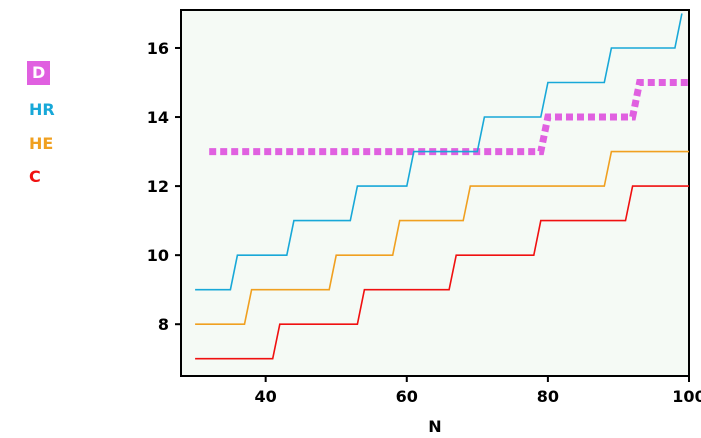  I want to click on x-axis-title: N, so click(434, 426).